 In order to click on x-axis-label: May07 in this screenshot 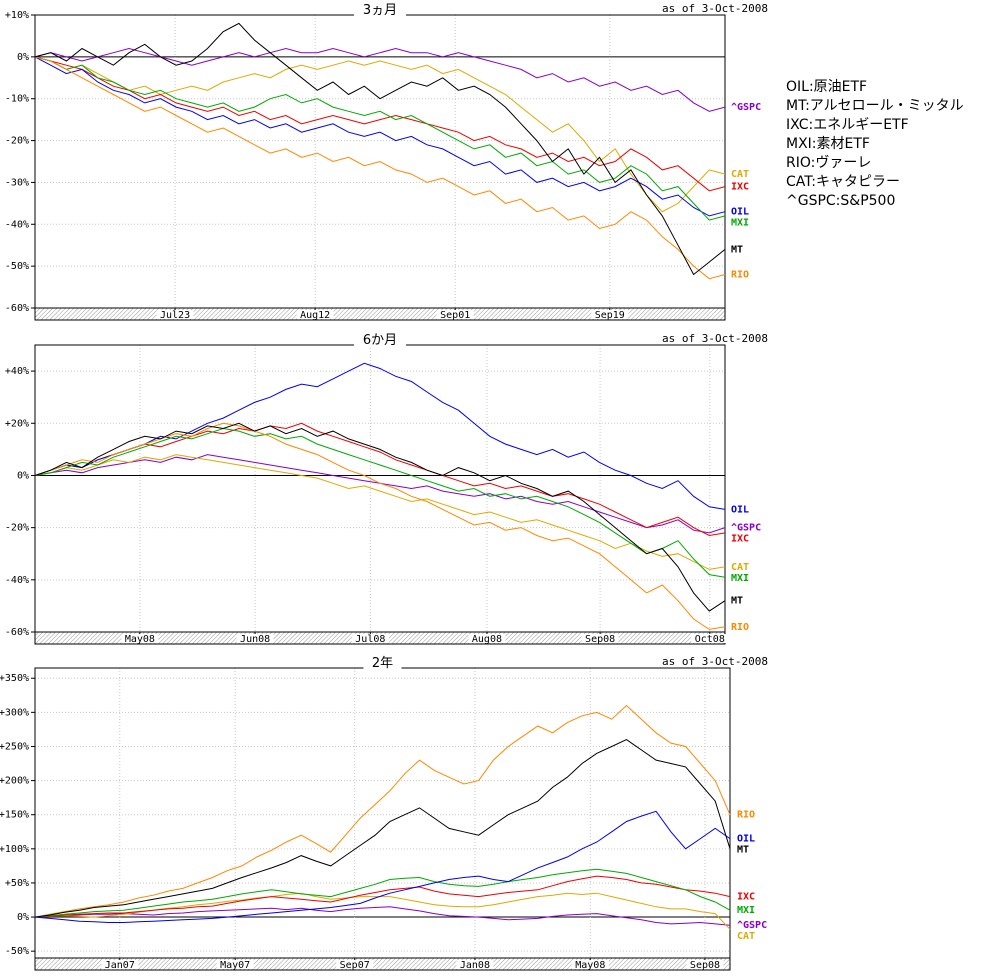, I will do `click(235, 965)`.